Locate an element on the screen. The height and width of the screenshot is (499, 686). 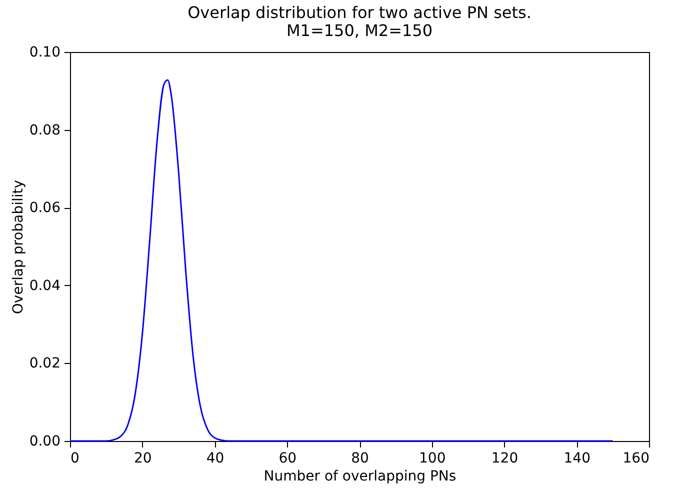
y-tick-label: 0.00 is located at coordinates (44, 442).